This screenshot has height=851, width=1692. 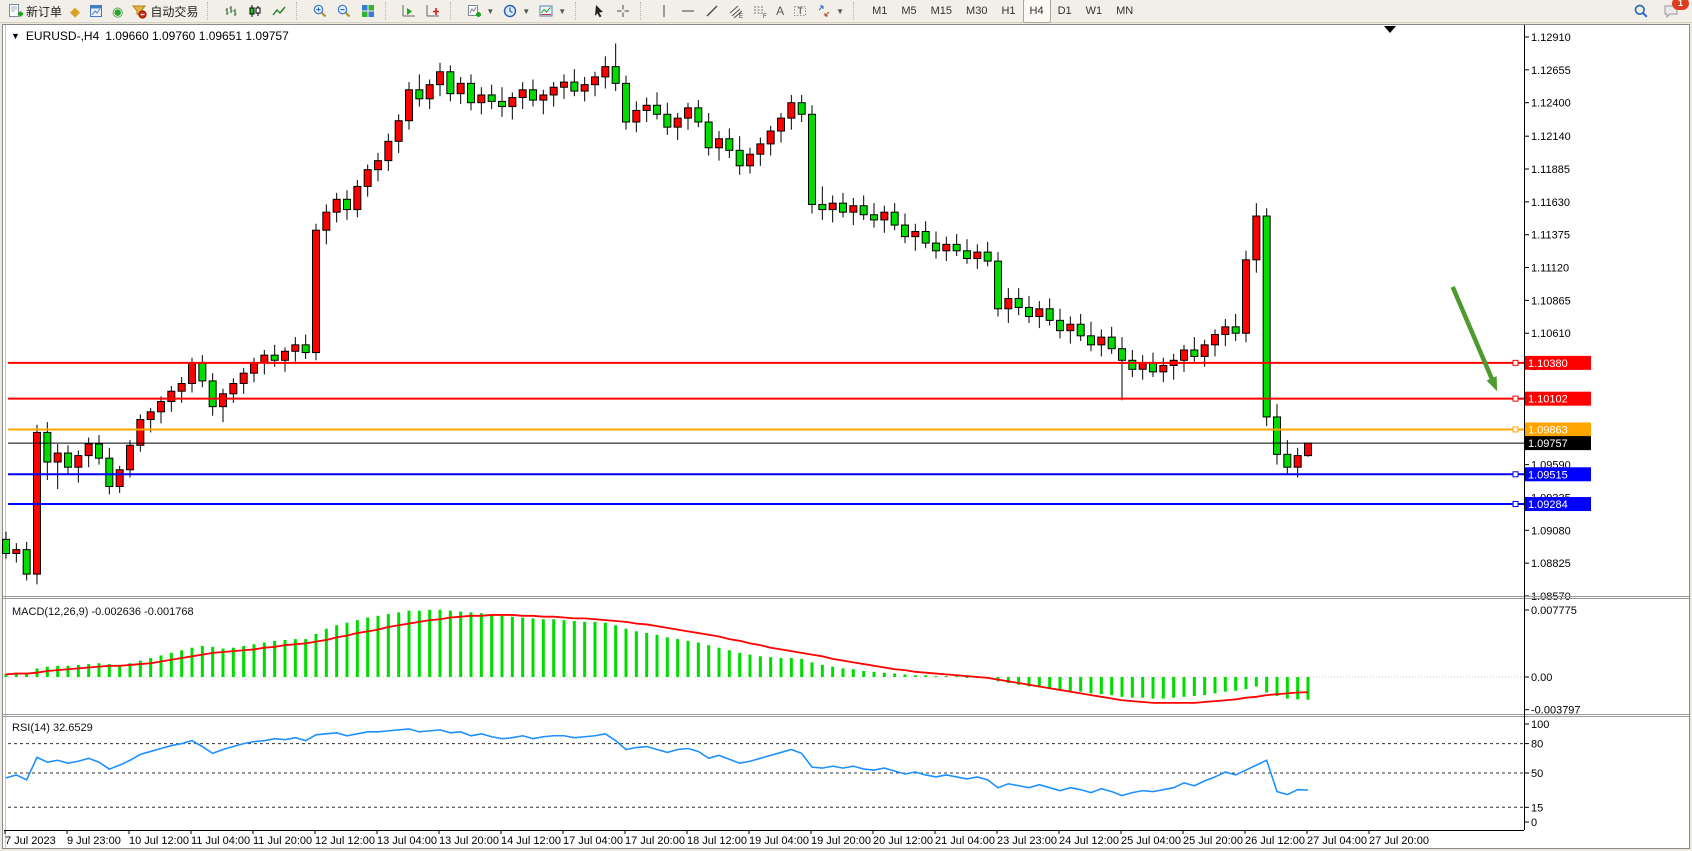 I want to click on cursor-button, so click(x=599, y=11).